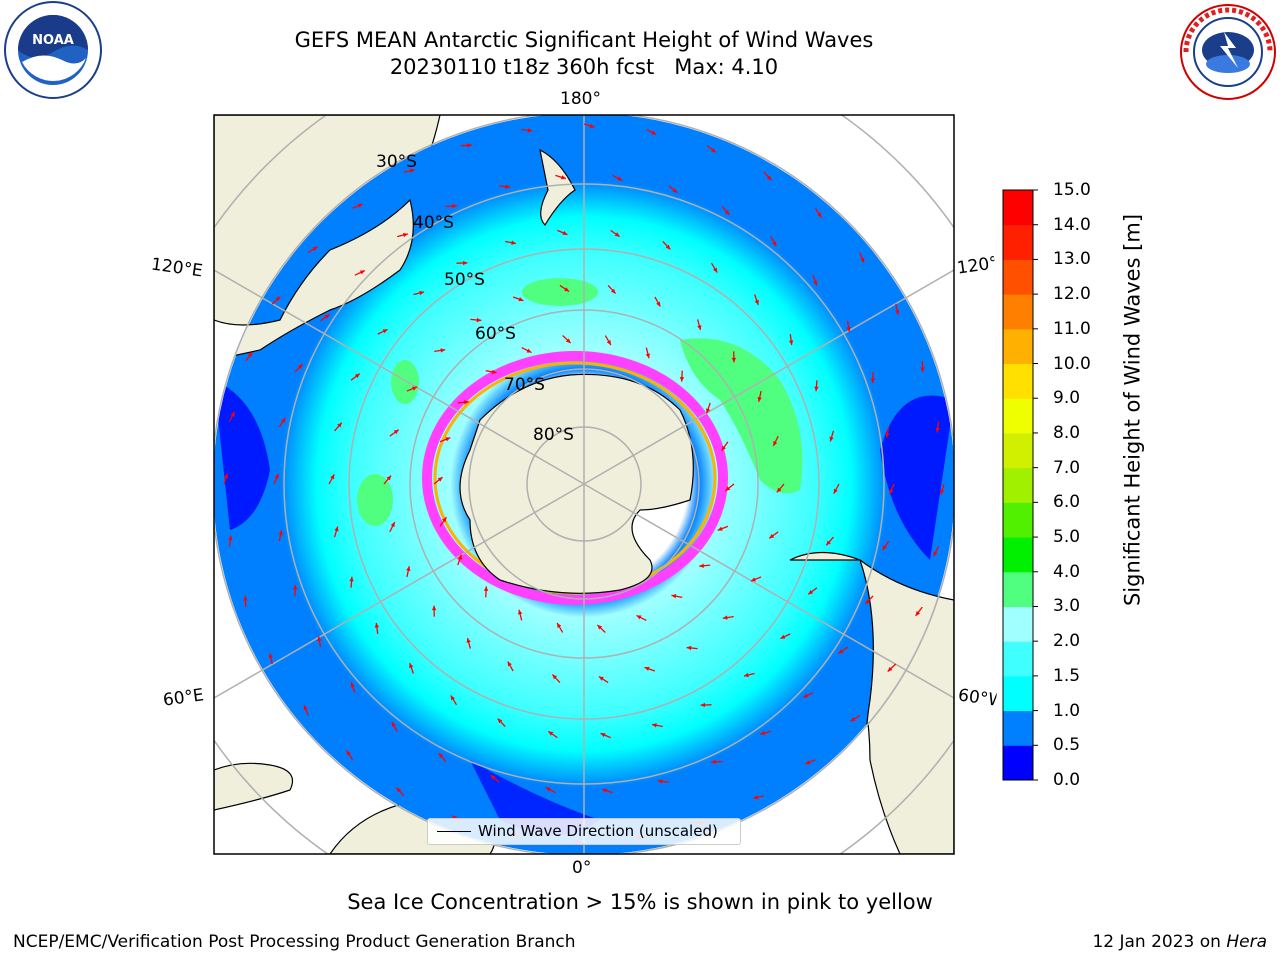 This screenshot has width=1280, height=960. What do you see at coordinates (1067, 710) in the screenshot?
I see `colorbar-tick-label: 1.0` at bounding box center [1067, 710].